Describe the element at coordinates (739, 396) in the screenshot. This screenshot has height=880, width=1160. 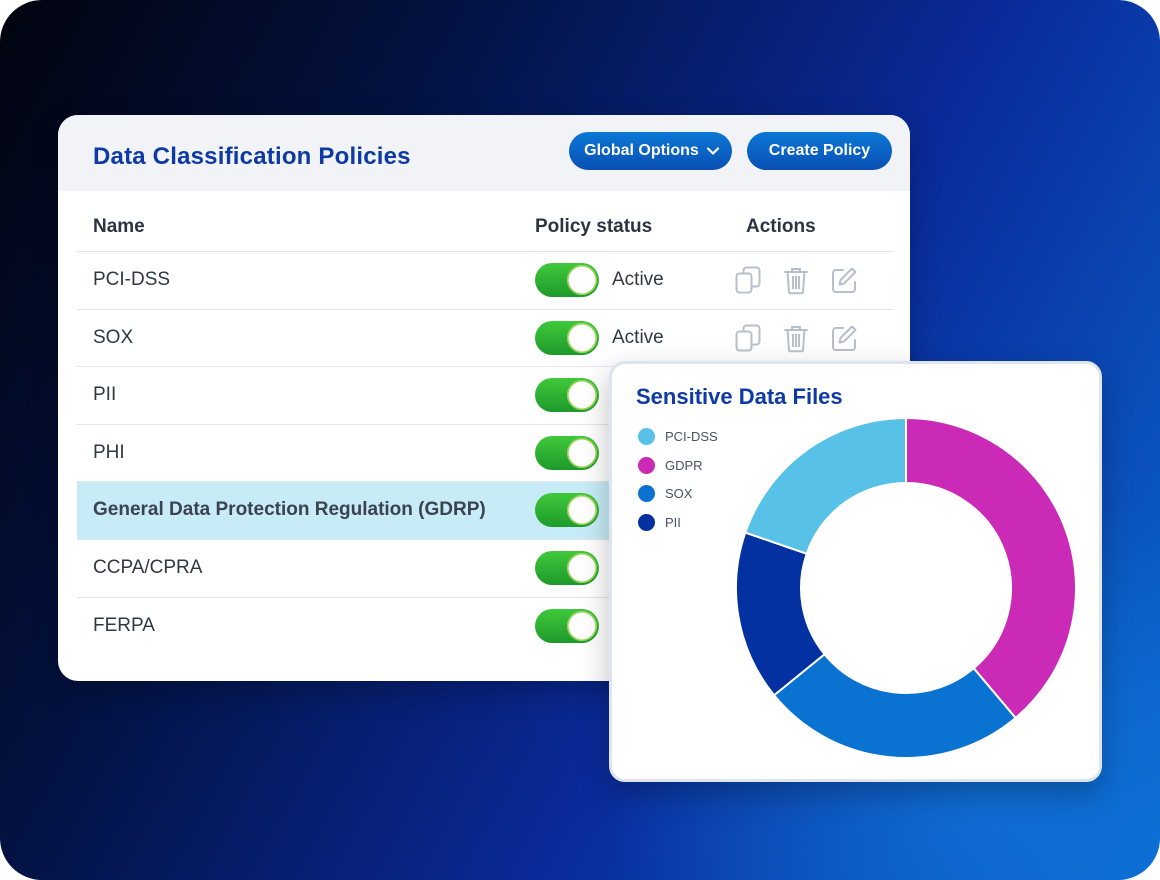
I see `chart-title: Sensitive Data Files` at that location.